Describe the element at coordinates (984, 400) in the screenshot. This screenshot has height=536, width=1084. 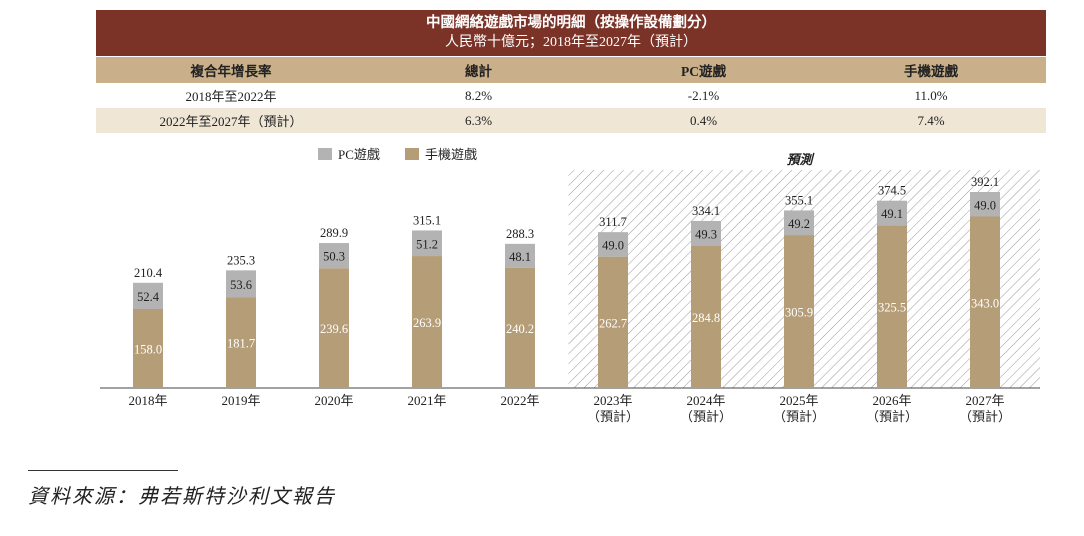
I see `x-tick-label: 2027年` at that location.